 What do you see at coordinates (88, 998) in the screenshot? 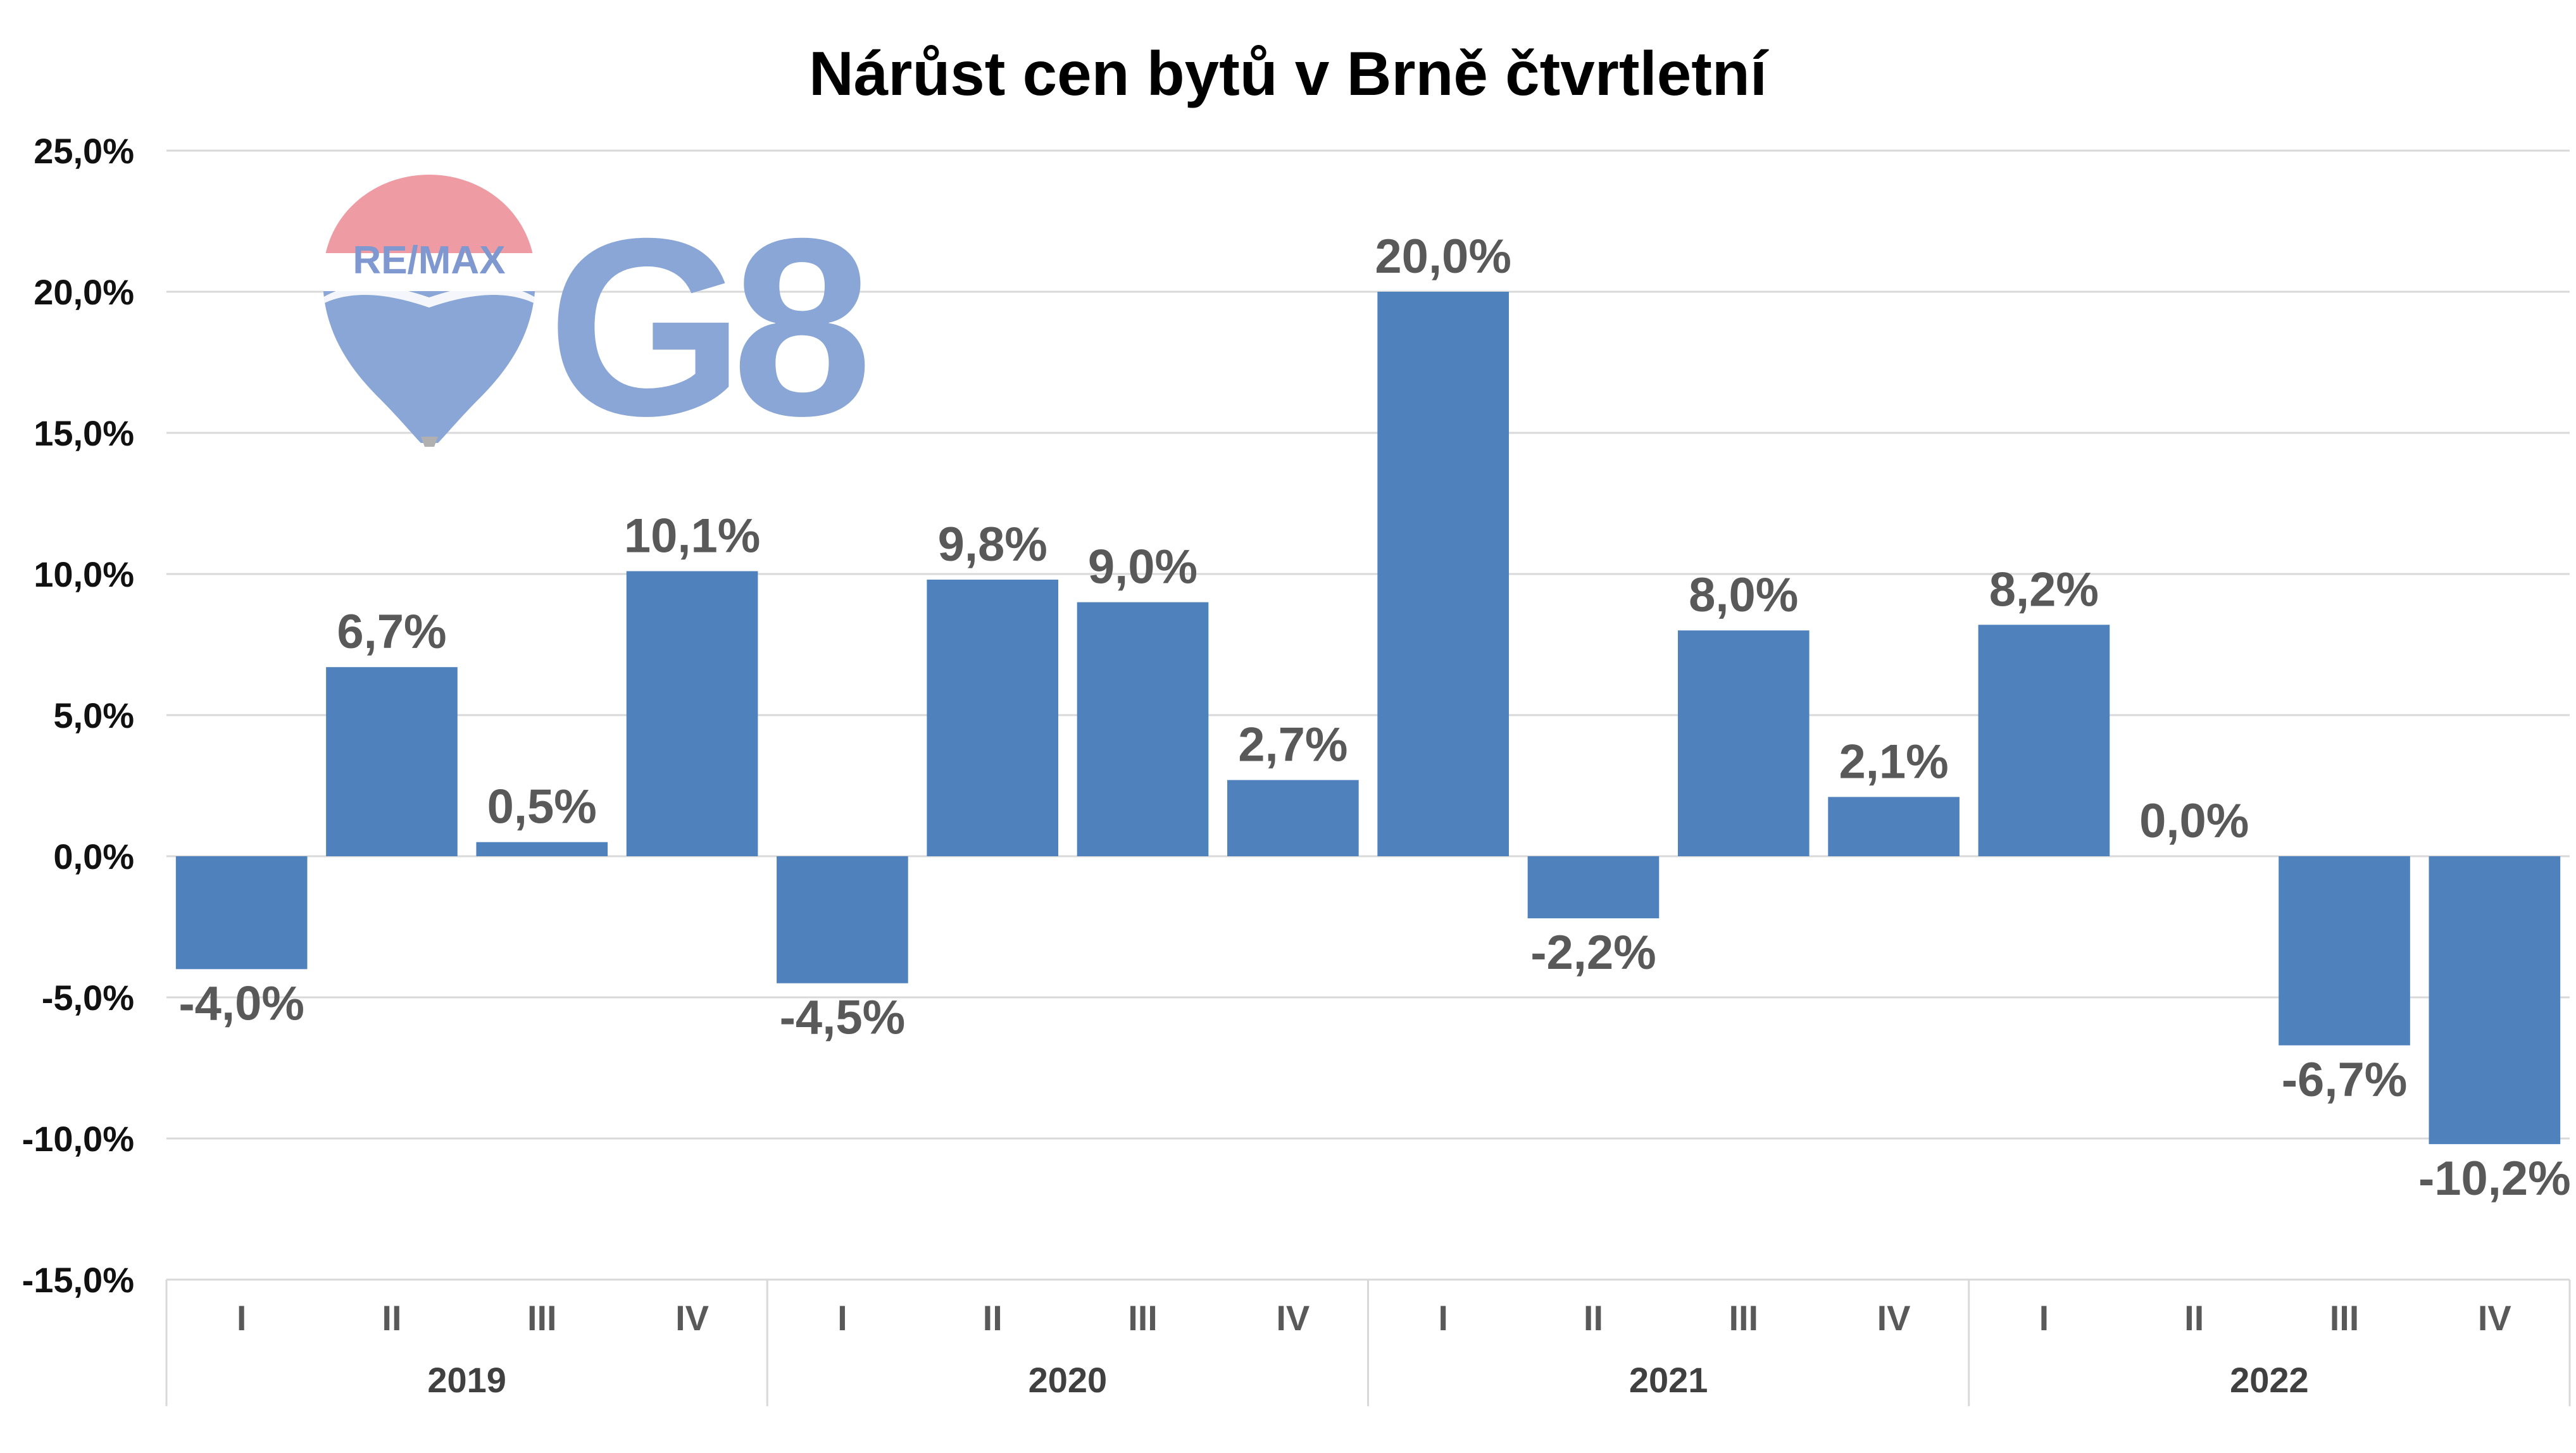
I see `y-tick-label: -5,0%` at bounding box center [88, 998].